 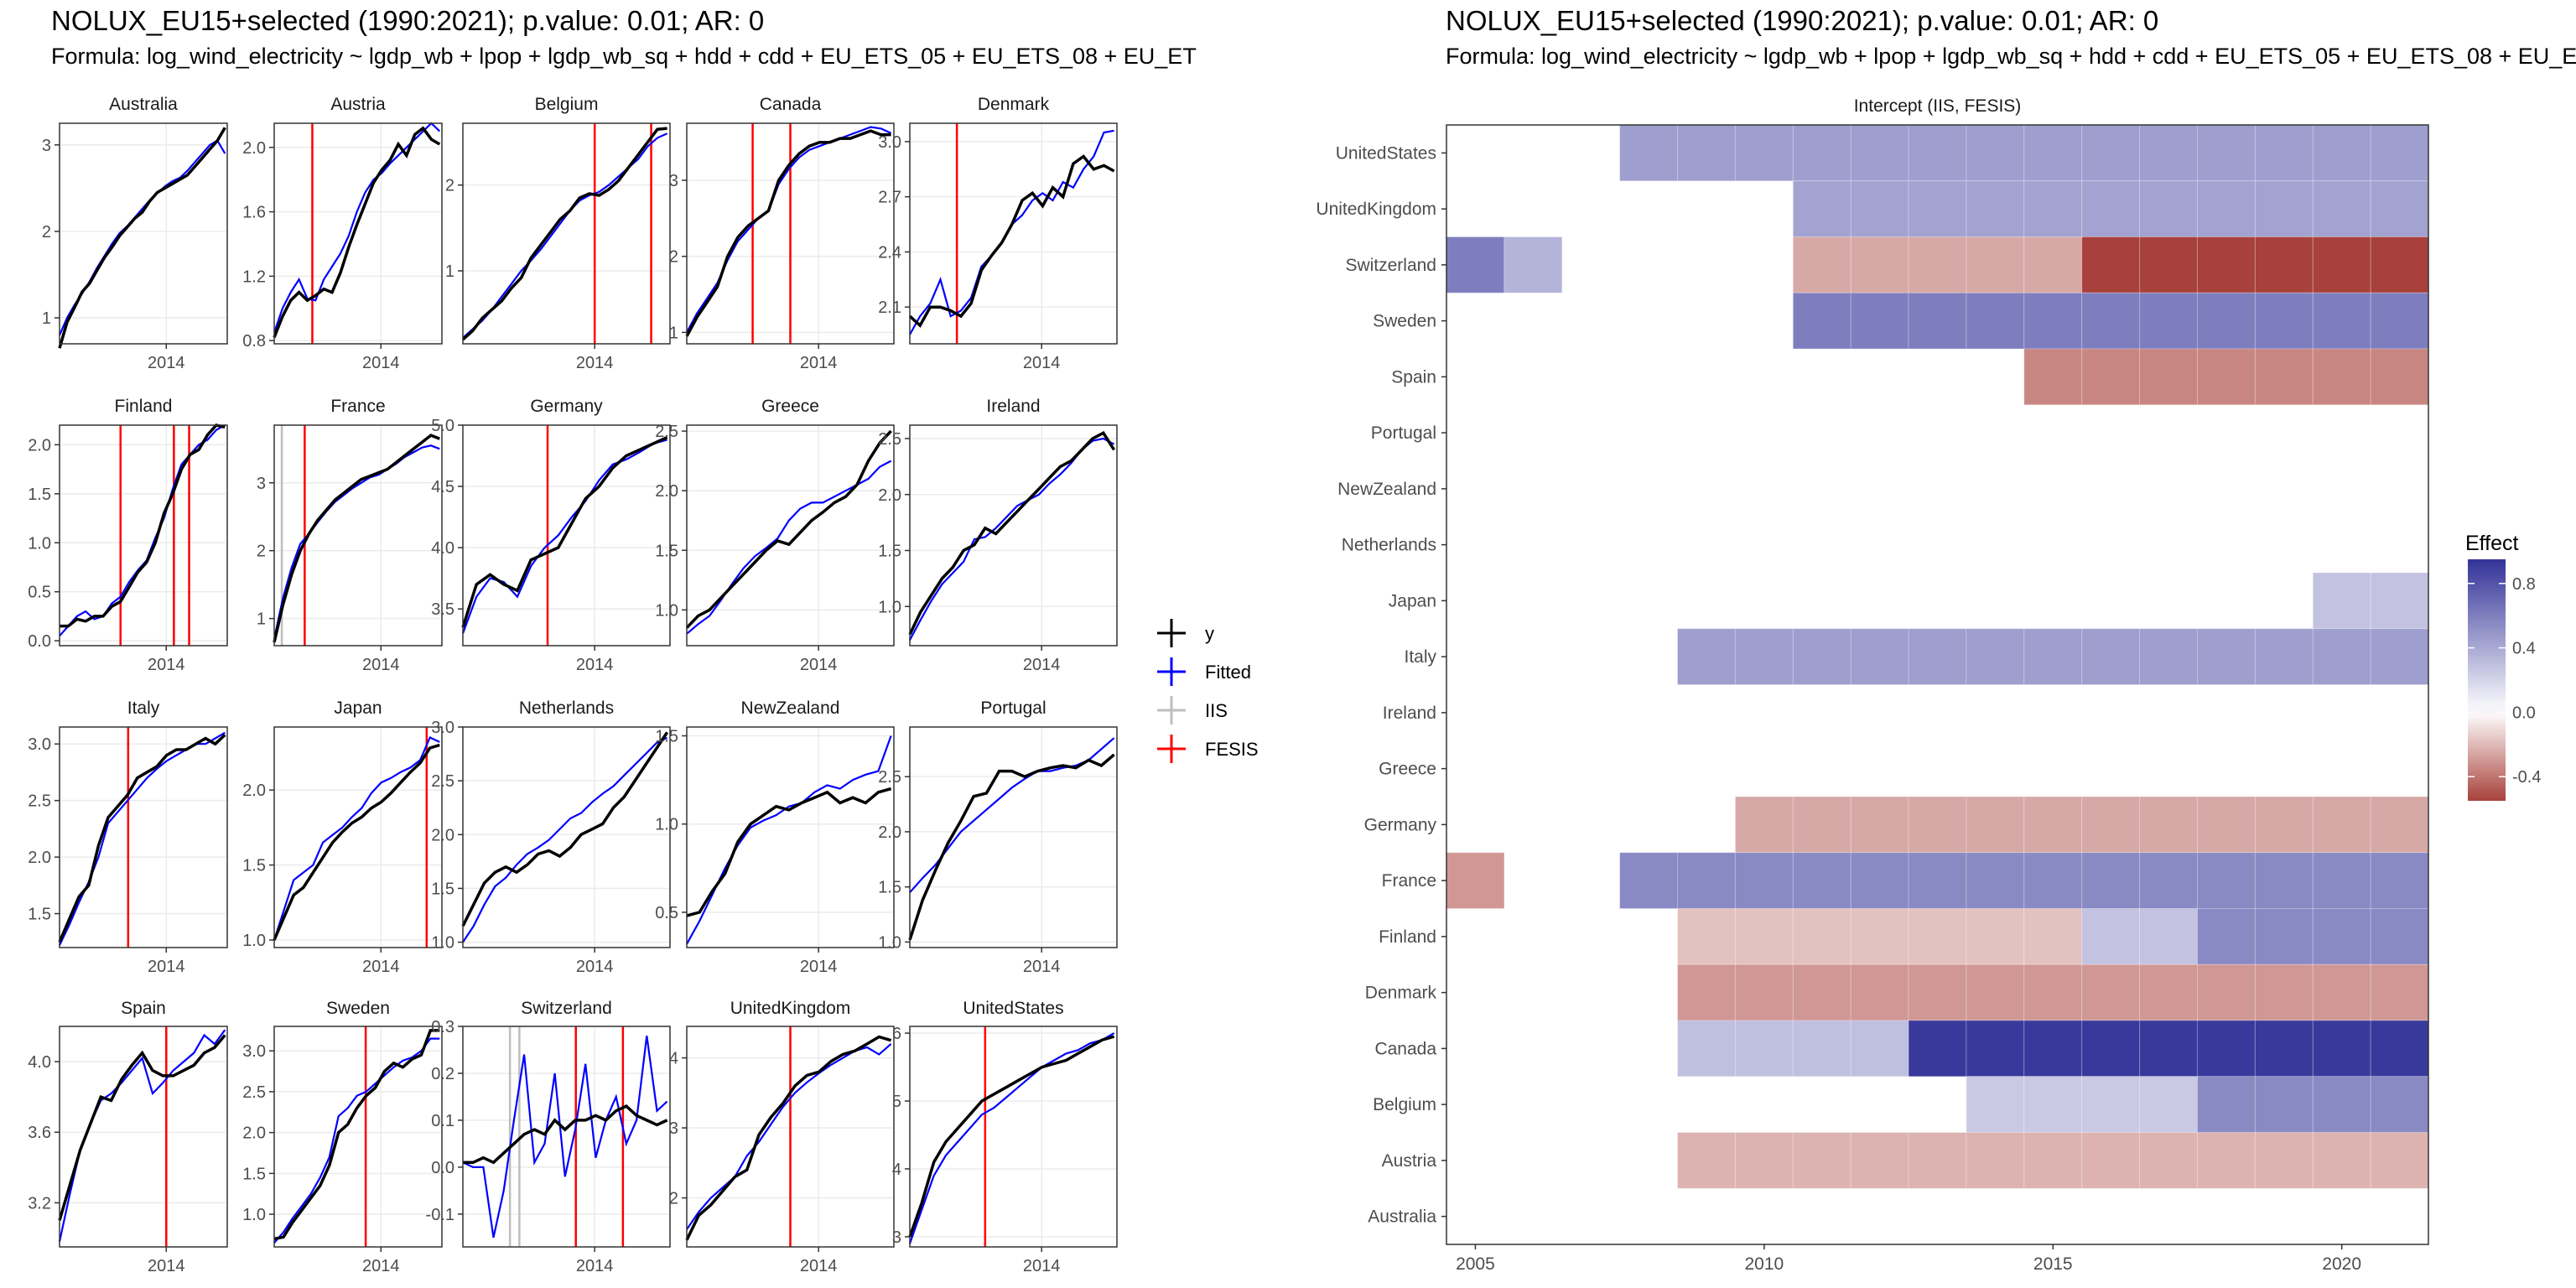 What do you see at coordinates (1938, 106) in the screenshot?
I see `heatmap-title: Intercept (IIS, FESIS)` at bounding box center [1938, 106].